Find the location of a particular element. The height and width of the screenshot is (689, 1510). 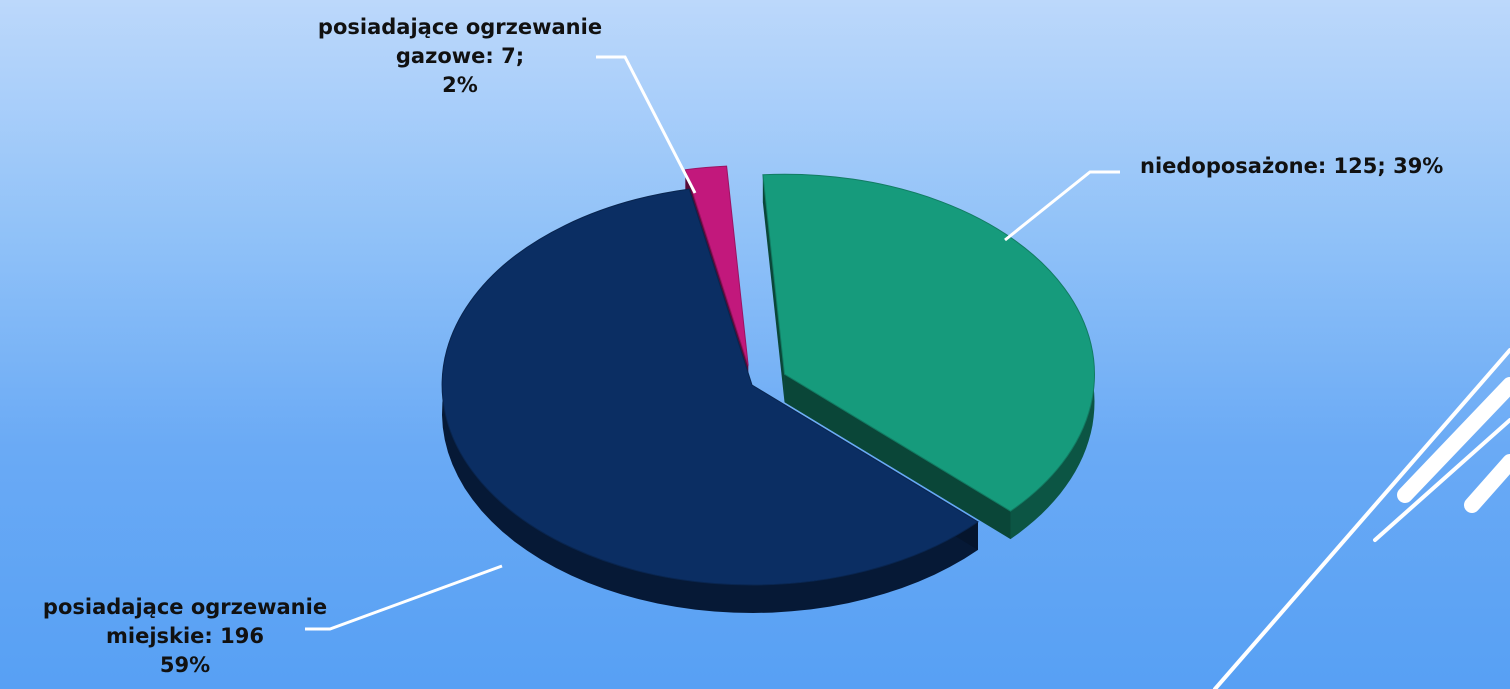

slice-label-miejskie-line-2: miejskie: 196 is located at coordinates (185, 636).